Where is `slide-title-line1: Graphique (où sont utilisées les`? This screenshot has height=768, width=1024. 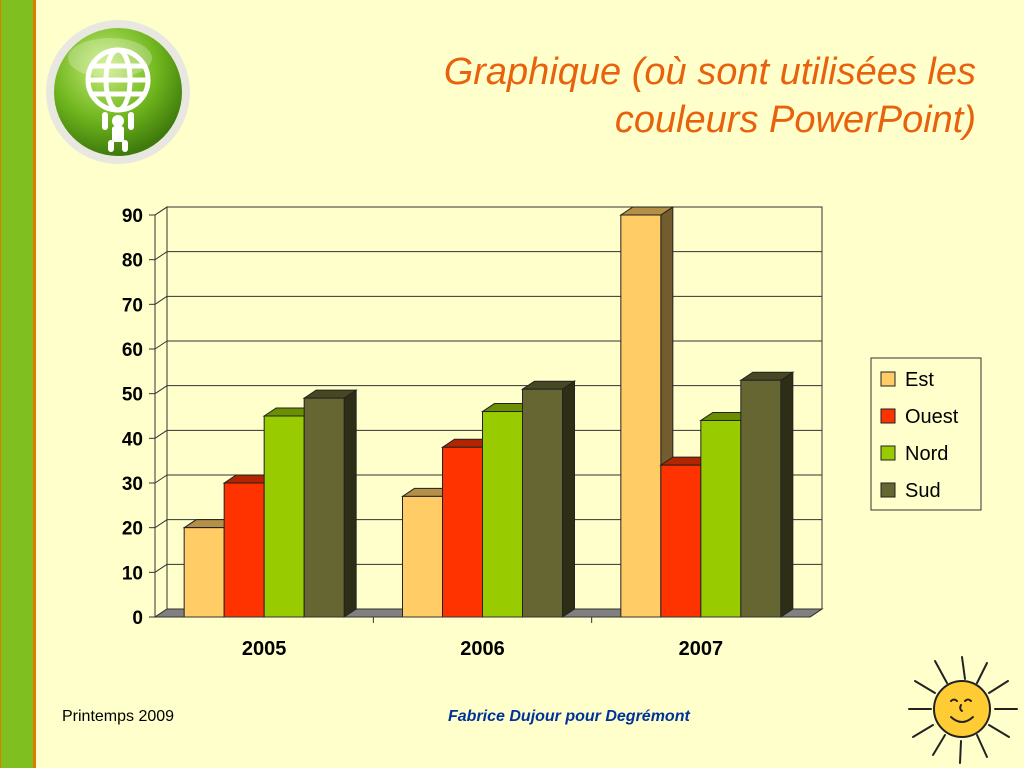 slide-title-line1: Graphique (où sont utilisées les is located at coordinates (709, 72).